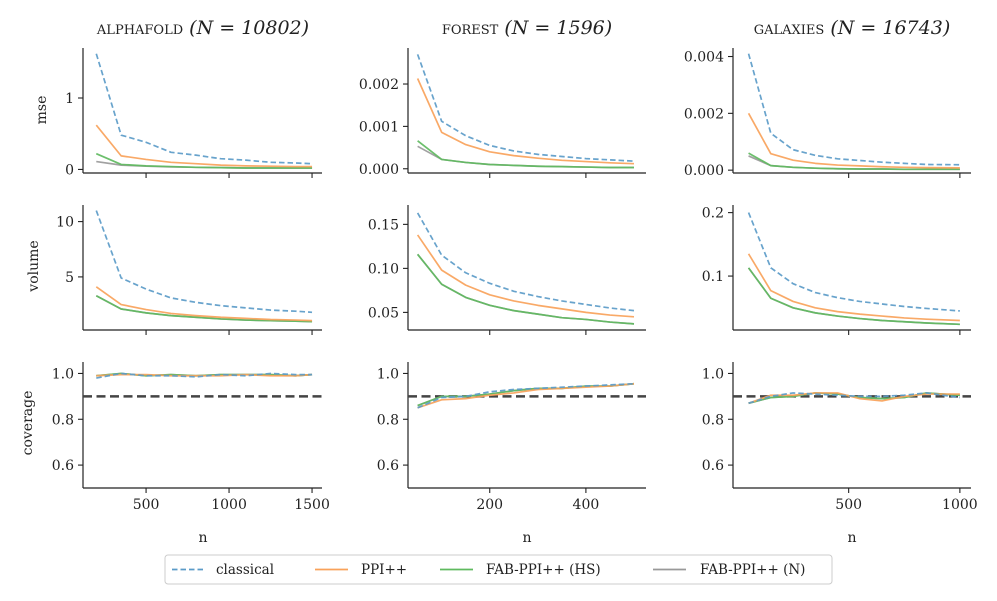 This screenshot has height=601, width=997. What do you see at coordinates (249, 28) in the screenshot?
I see `column-title-stat: (N = 10802)` at bounding box center [249, 28].